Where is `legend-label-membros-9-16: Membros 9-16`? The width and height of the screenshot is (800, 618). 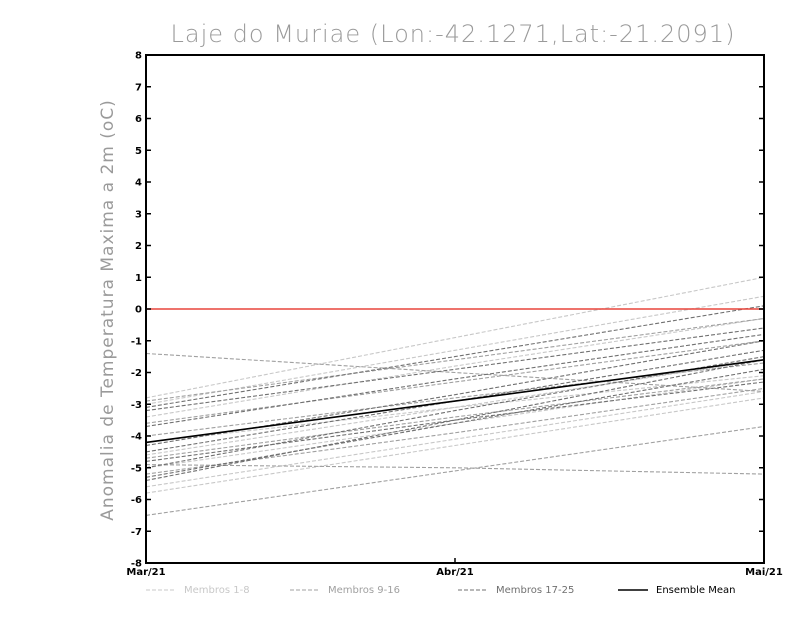 legend-label-membros-9-16: Membros 9-16 is located at coordinates (364, 590).